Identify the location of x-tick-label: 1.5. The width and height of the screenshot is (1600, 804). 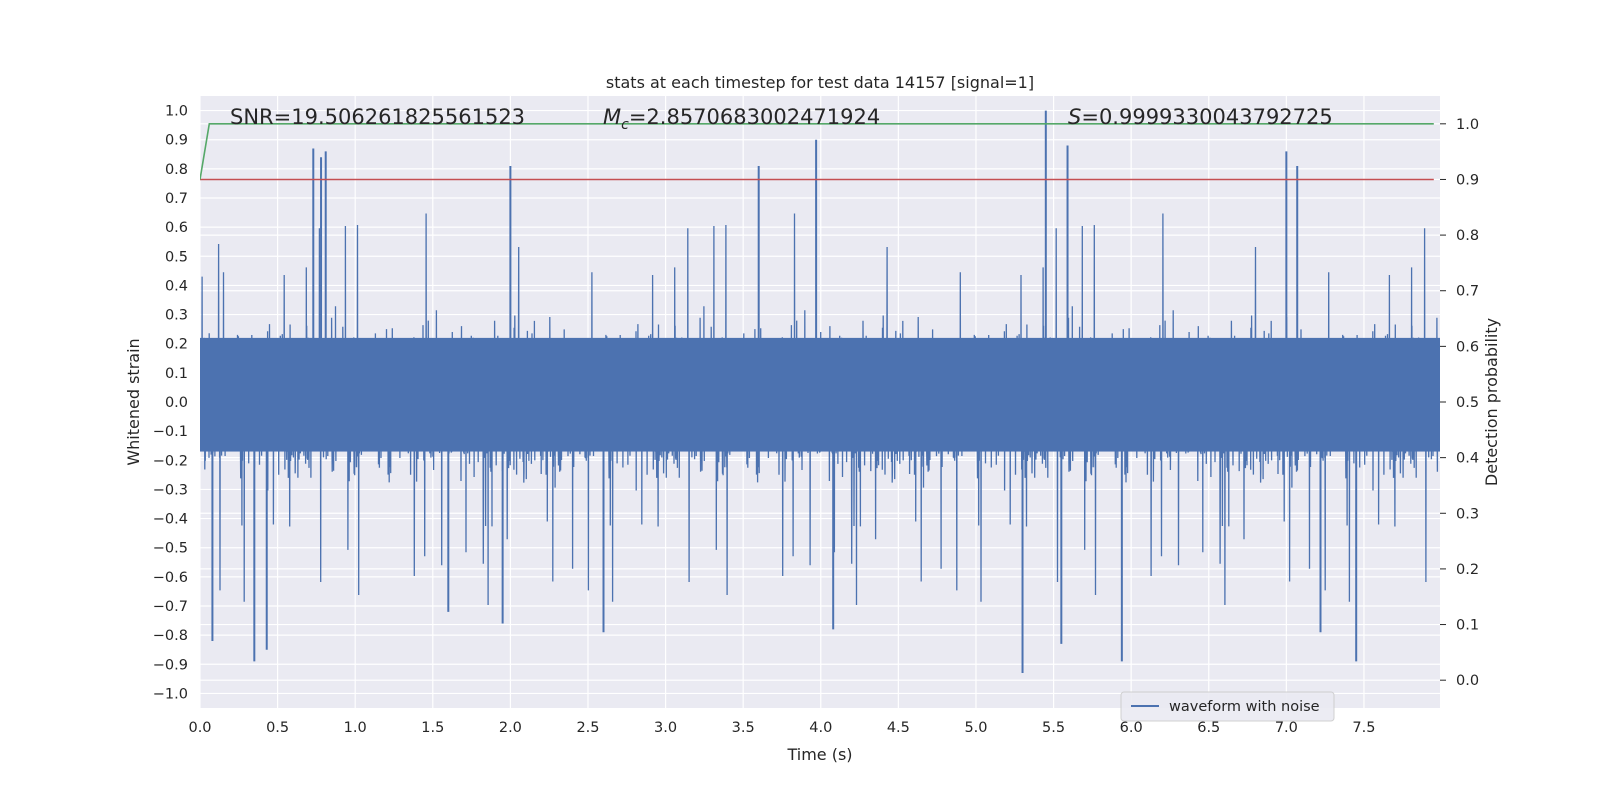
(432, 728).